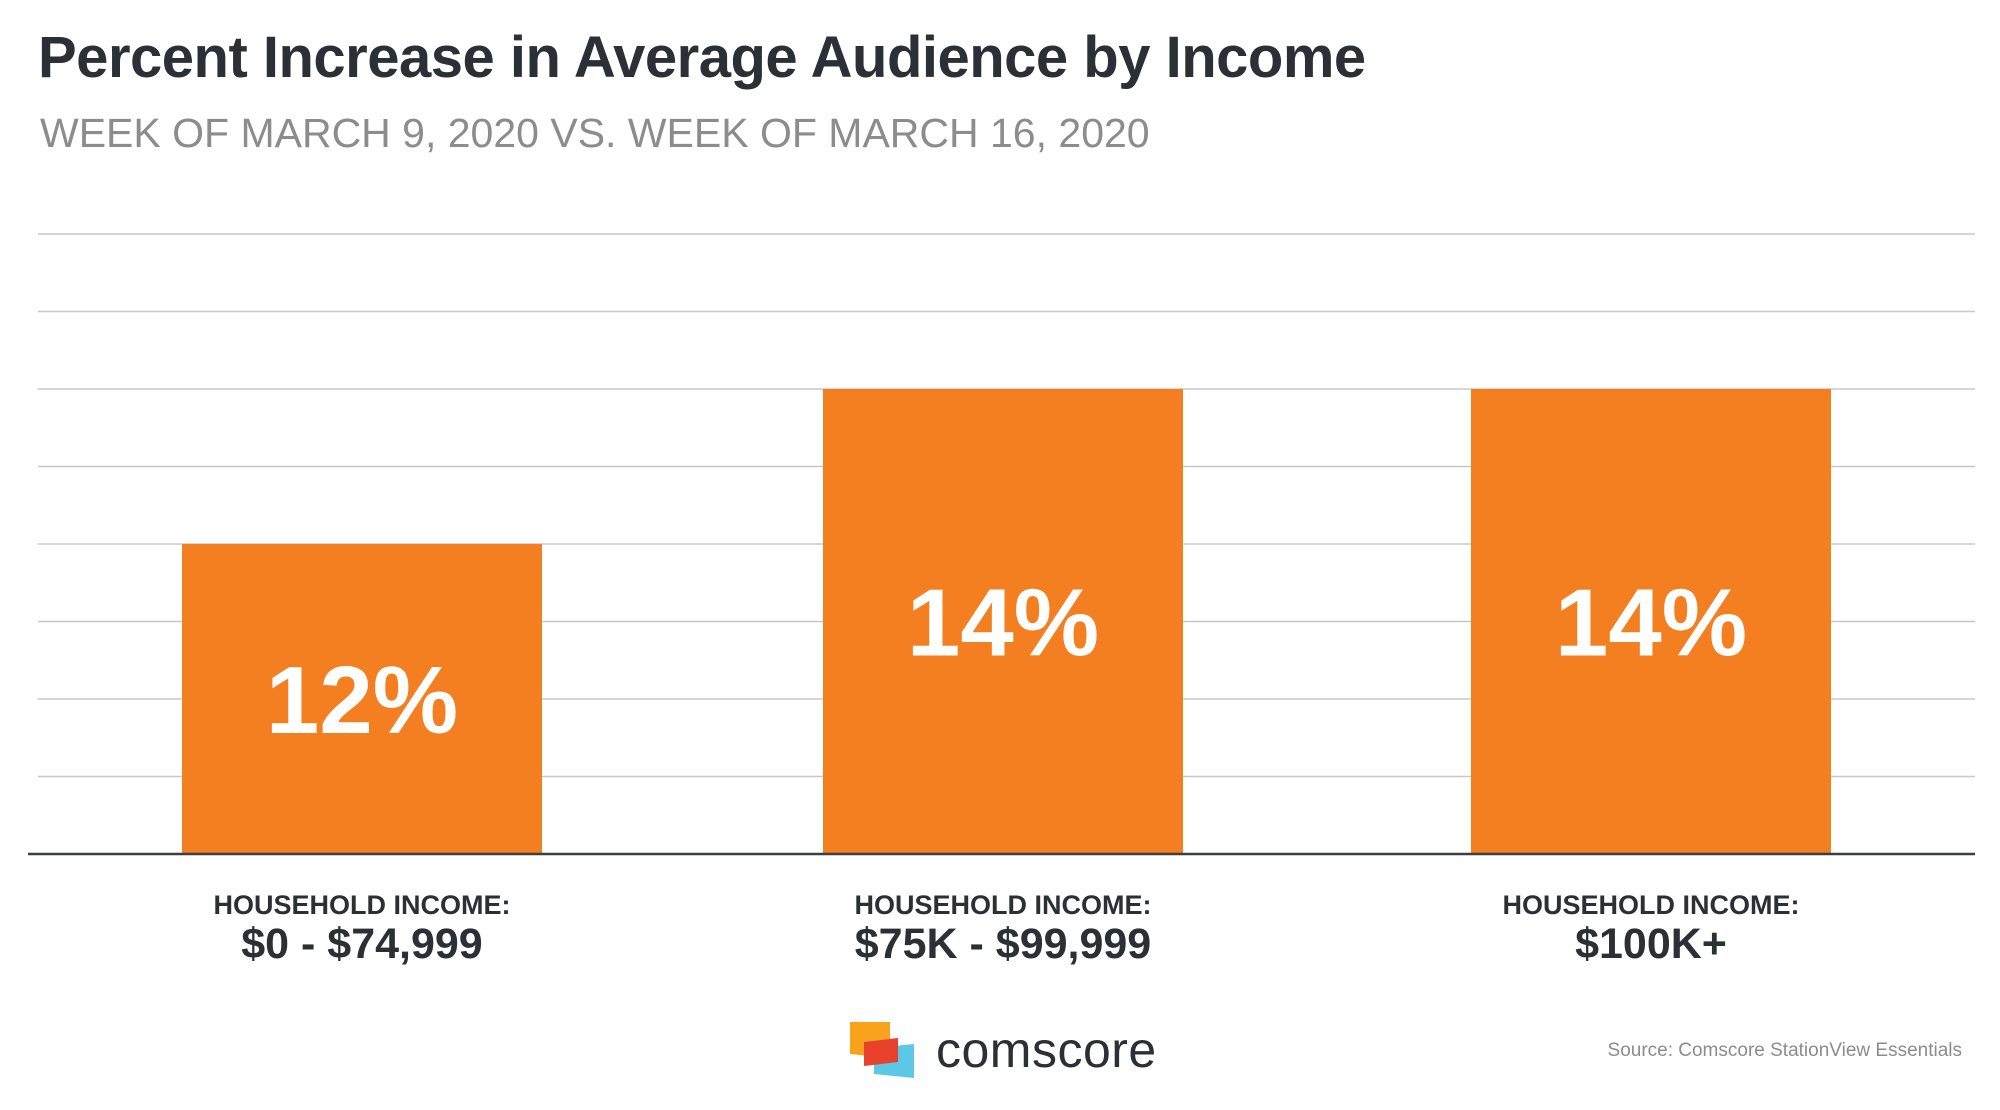 The height and width of the screenshot is (1110, 2000). I want to click on logo-wordmark: comscore, so click(1046, 1050).